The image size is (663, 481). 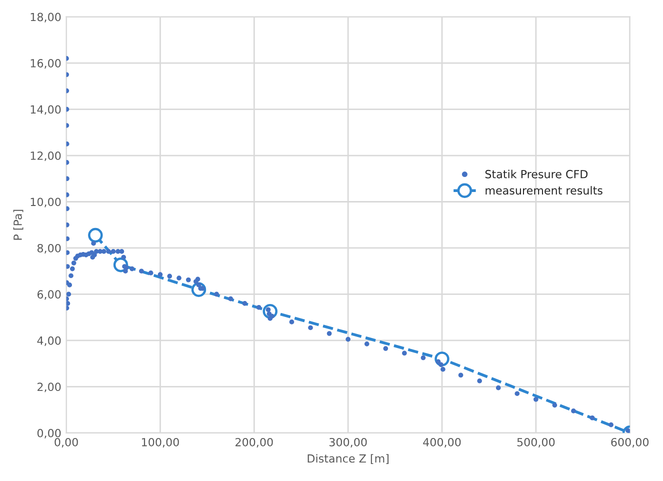 I want to click on y-tick-label: 14,00, so click(x=45, y=110).